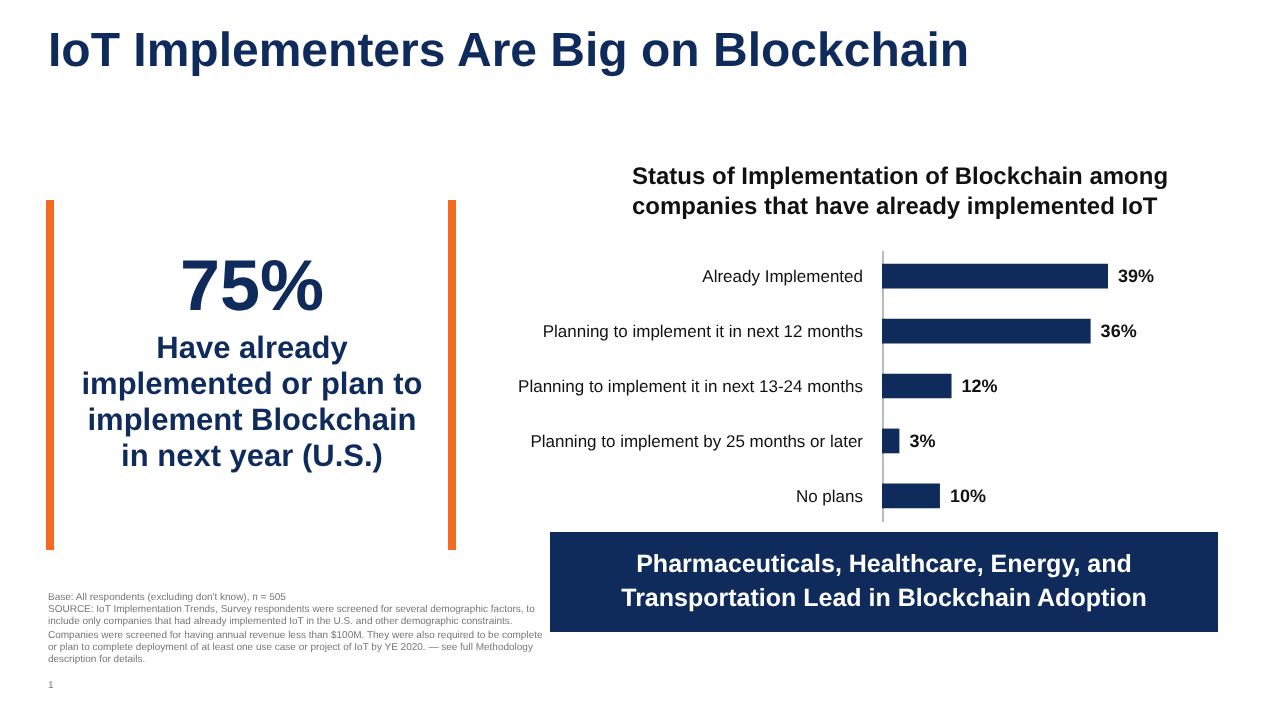  Describe the element at coordinates (697, 440) in the screenshot. I see `y-tick-label: Planning to implement by 25 months or later` at that location.